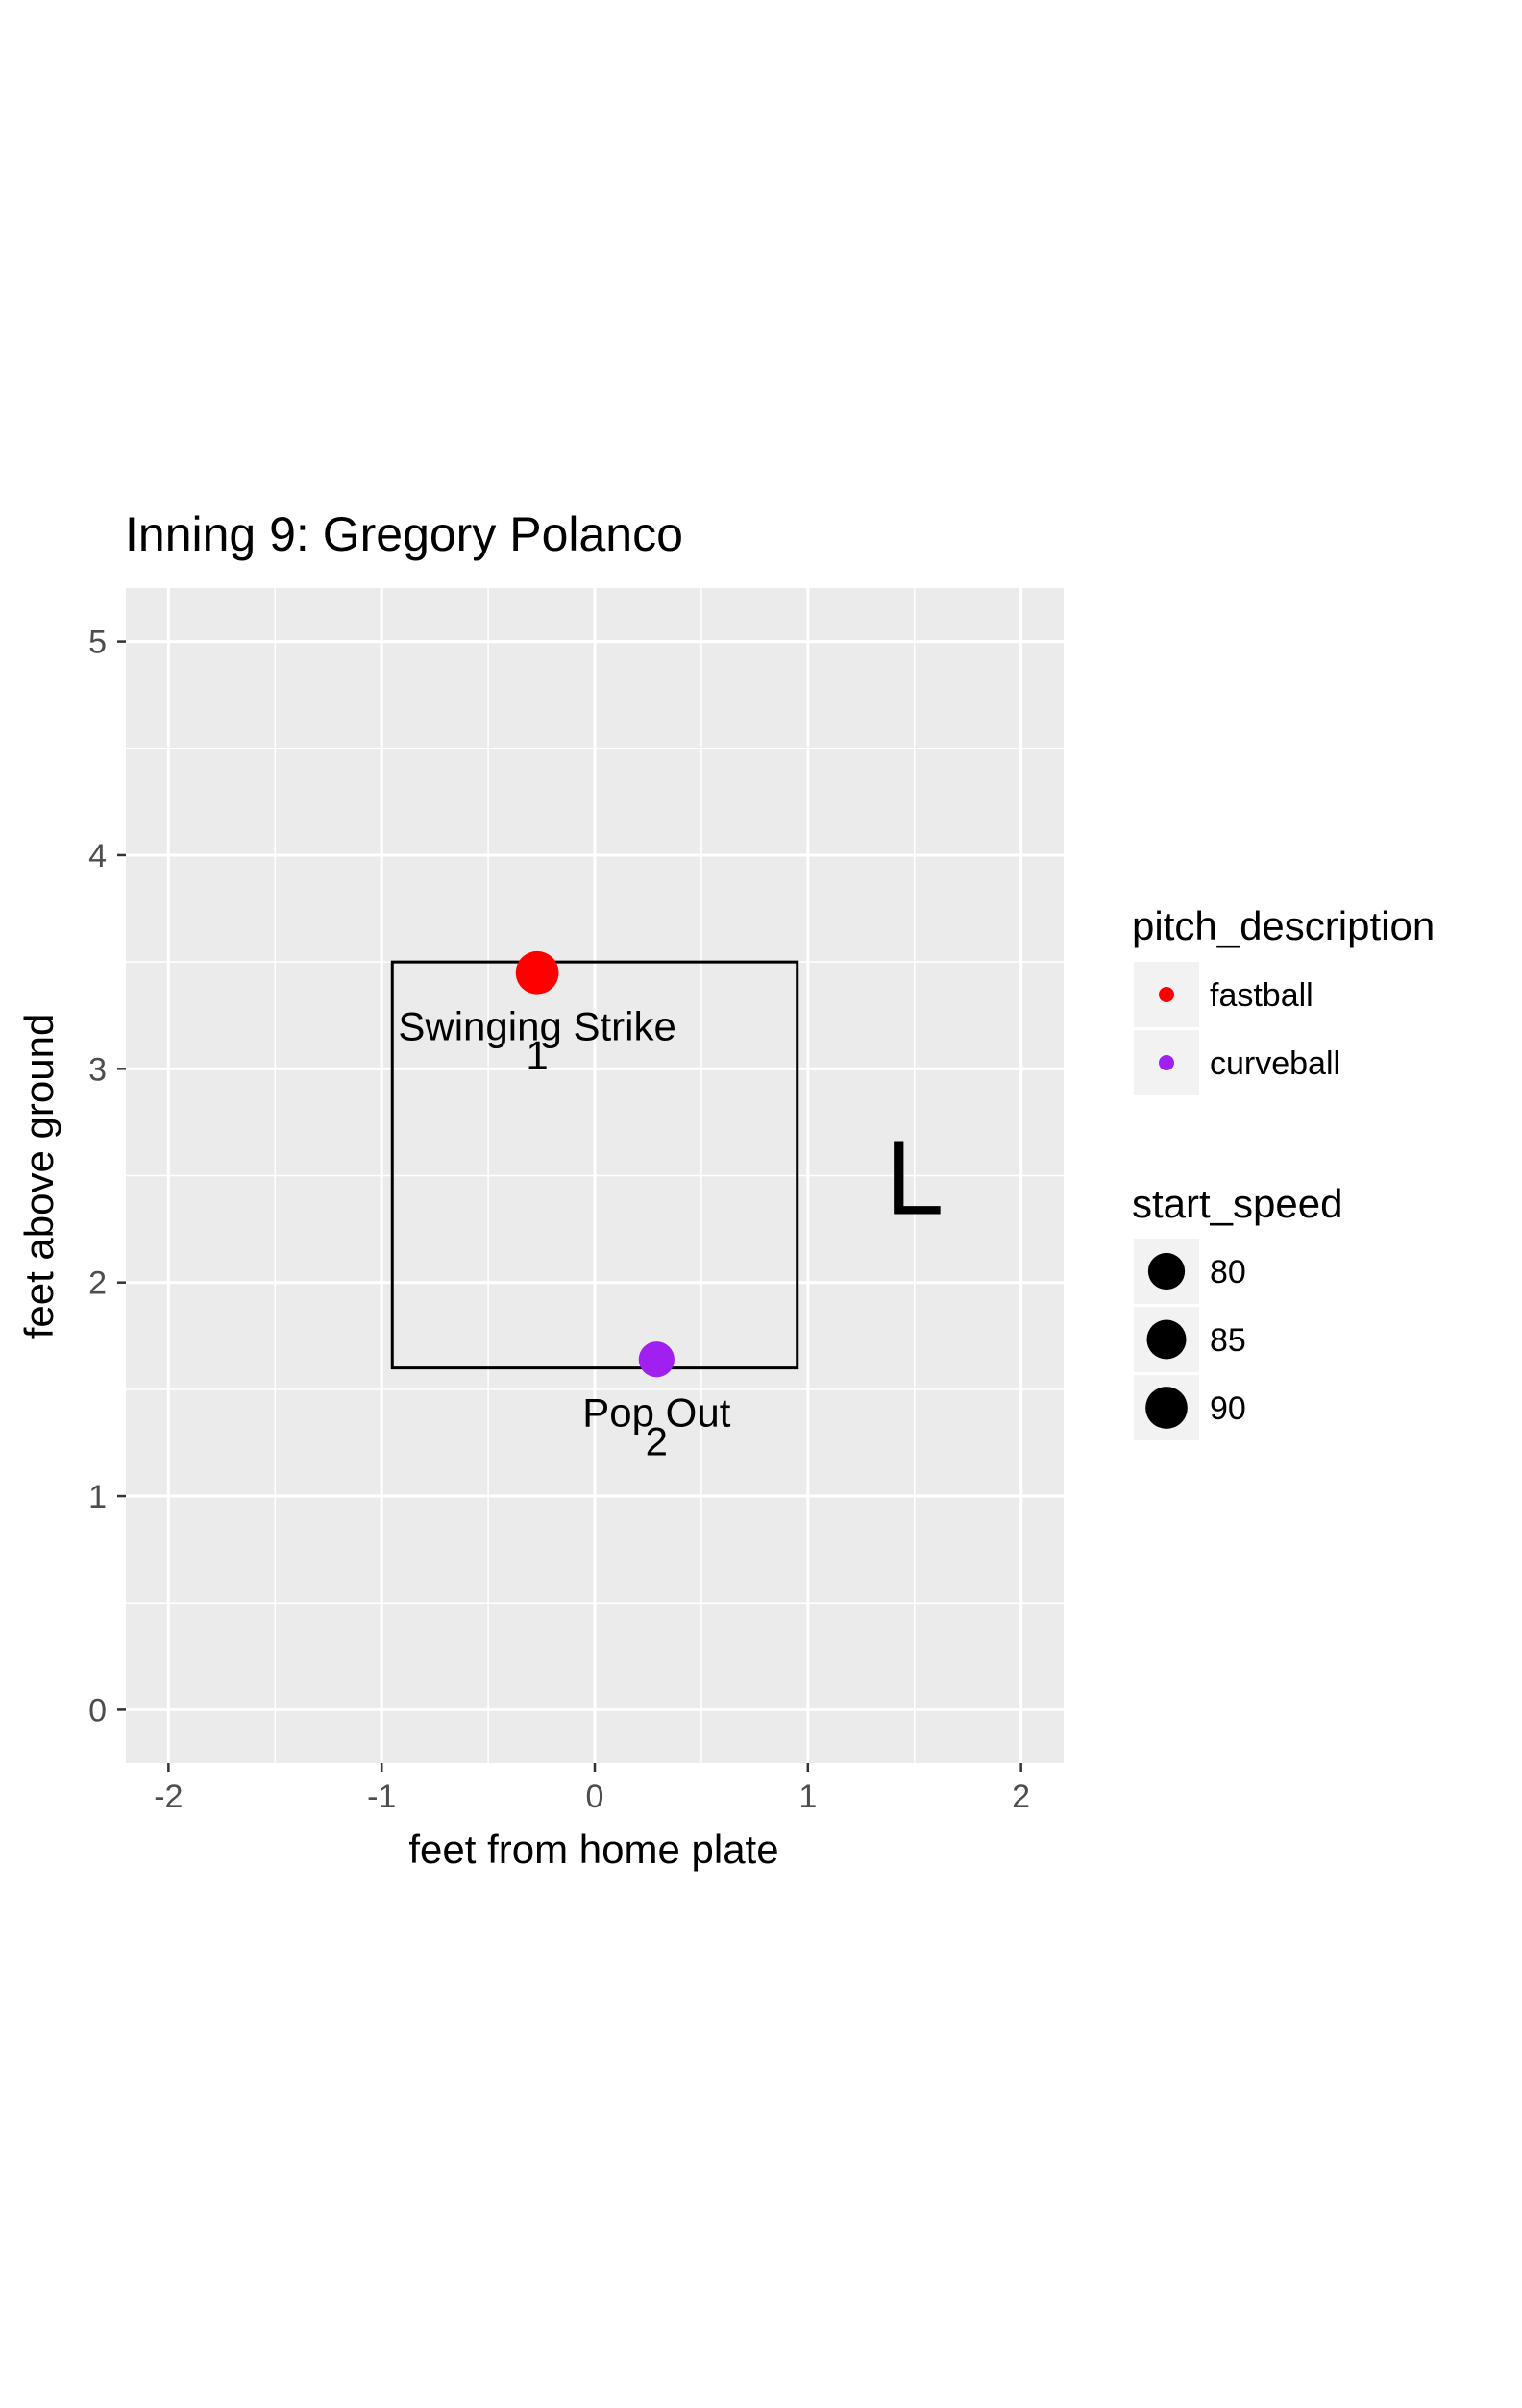 This screenshot has width=1522, height=2408. I want to click on y-tick-label: 0, so click(97, 1710).